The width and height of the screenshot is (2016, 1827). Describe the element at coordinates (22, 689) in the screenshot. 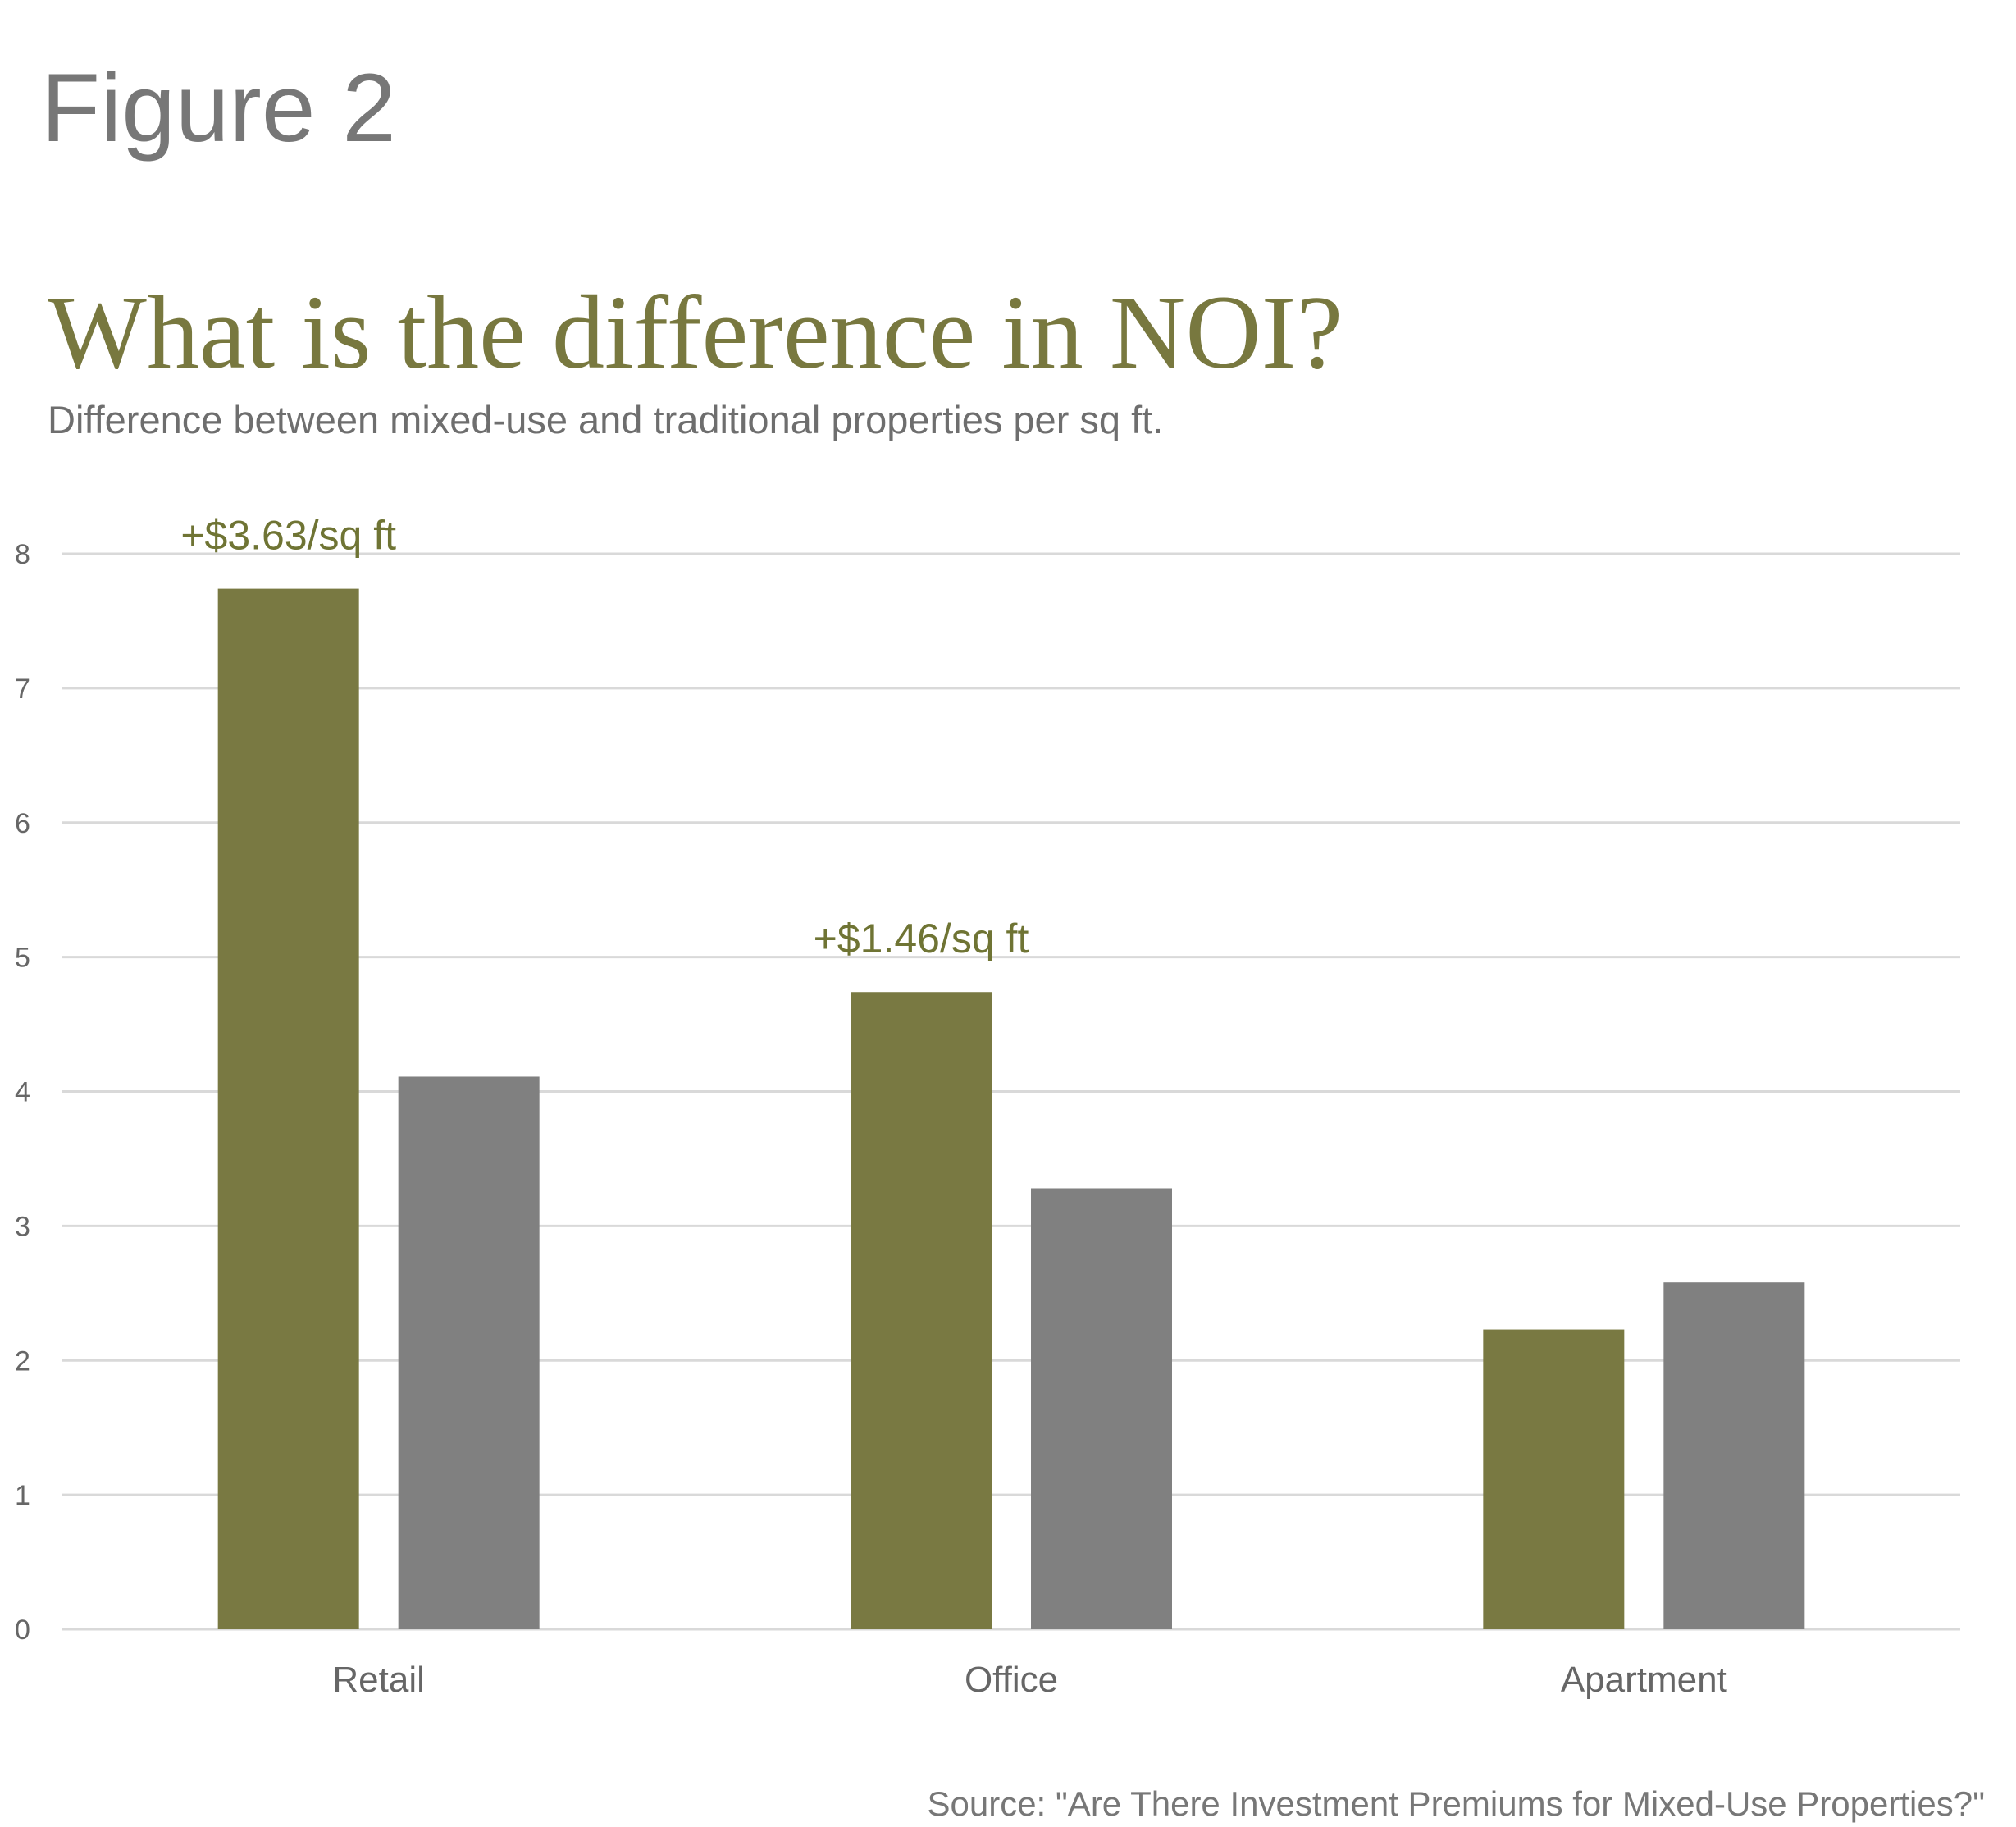

I see `y-tick-label: 7` at that location.